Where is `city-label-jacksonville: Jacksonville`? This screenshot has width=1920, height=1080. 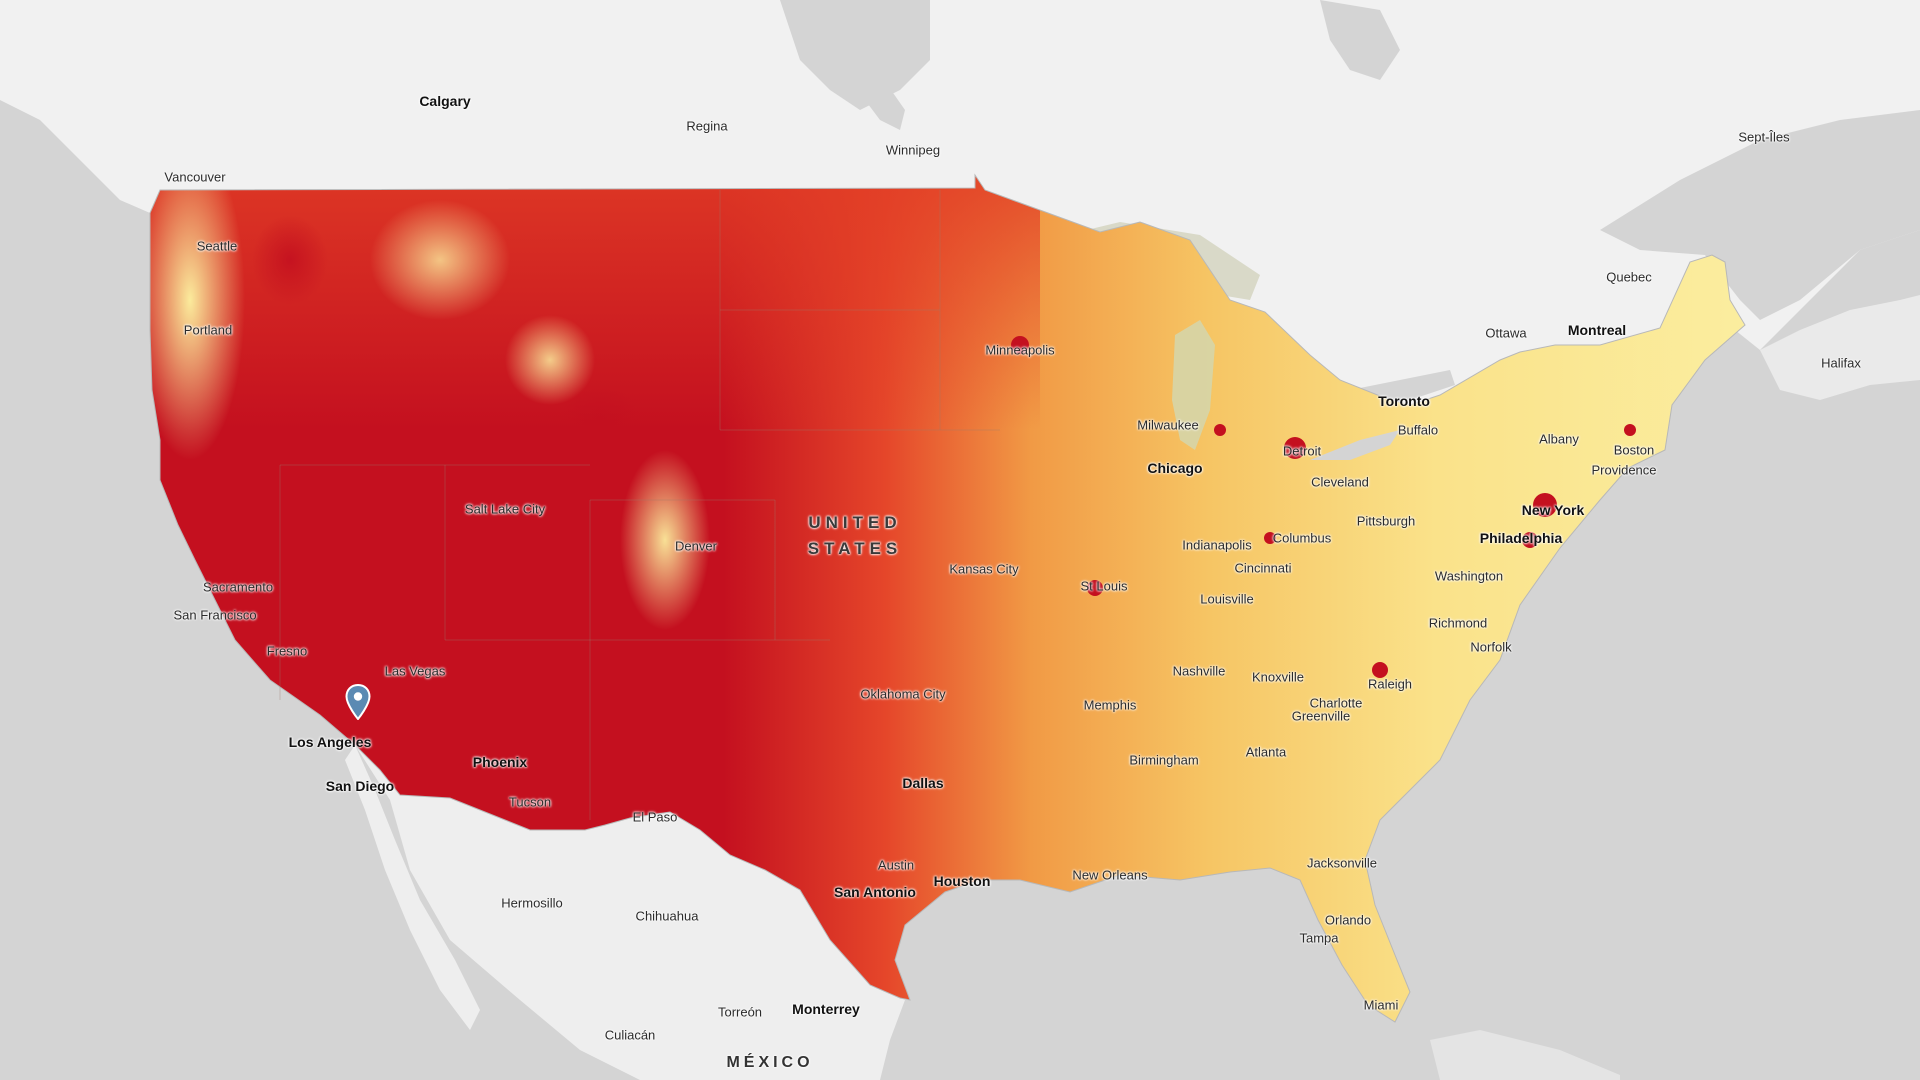 city-label-jacksonville: Jacksonville is located at coordinates (1342, 863).